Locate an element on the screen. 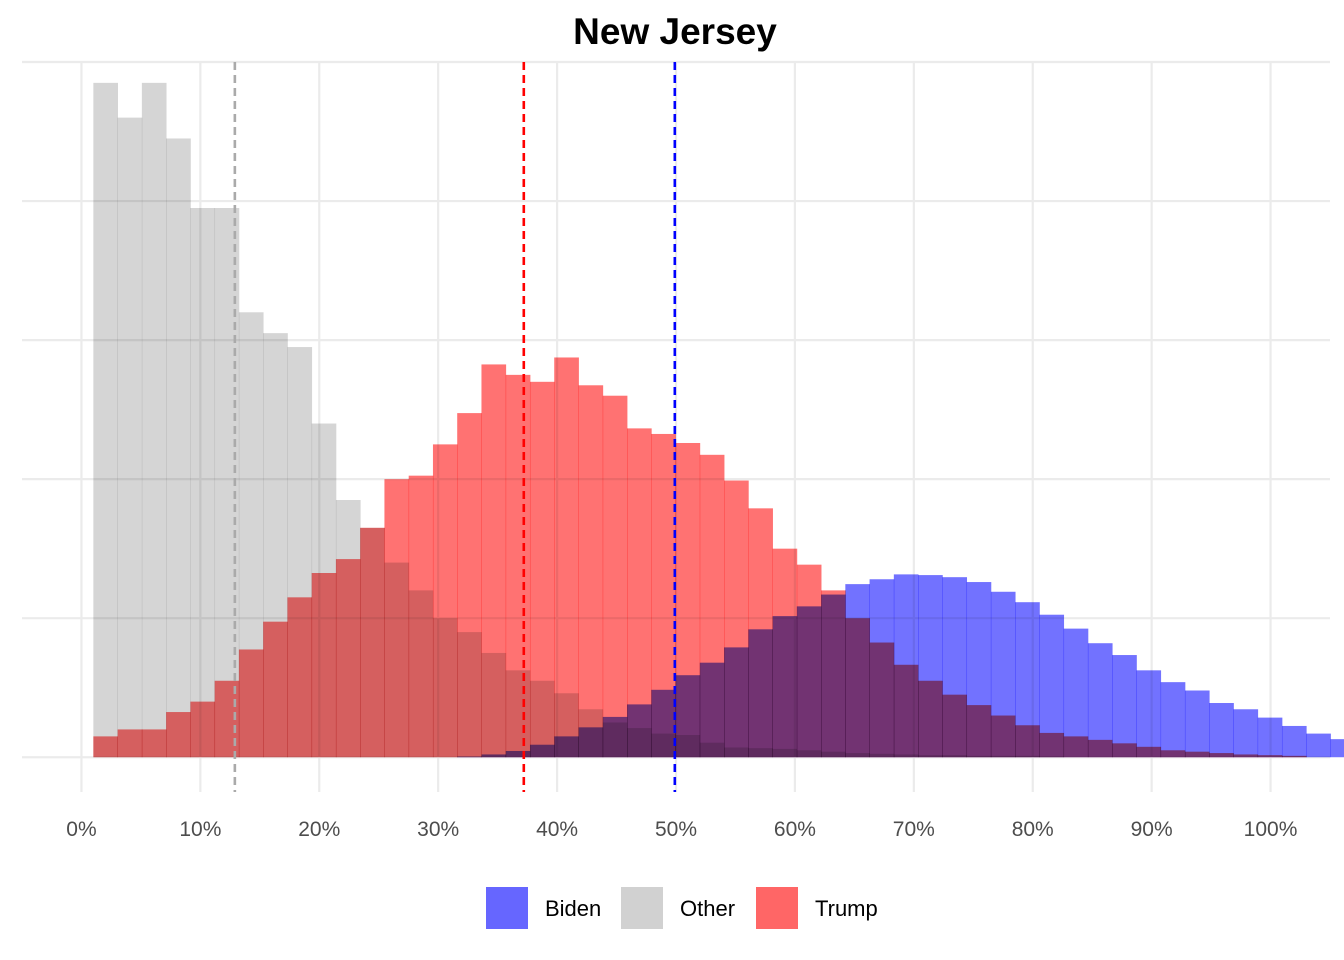 The height and width of the screenshot is (960, 1344). x-tick-label: 90% is located at coordinates (1152, 829).